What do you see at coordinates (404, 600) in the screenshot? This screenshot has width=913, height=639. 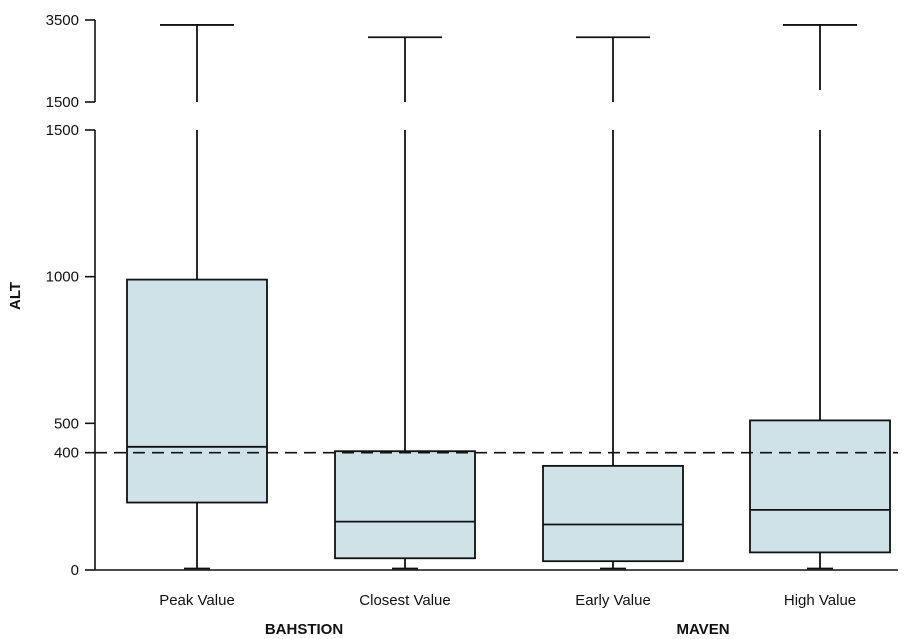 I see `x-tick-label: Closest Value` at bounding box center [404, 600].